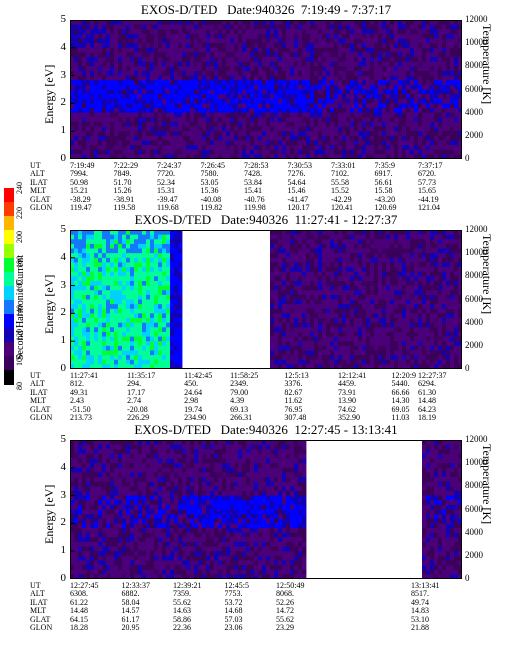 The image size is (505, 649). I want to click on colorbar-swatch, so click(9, 223).